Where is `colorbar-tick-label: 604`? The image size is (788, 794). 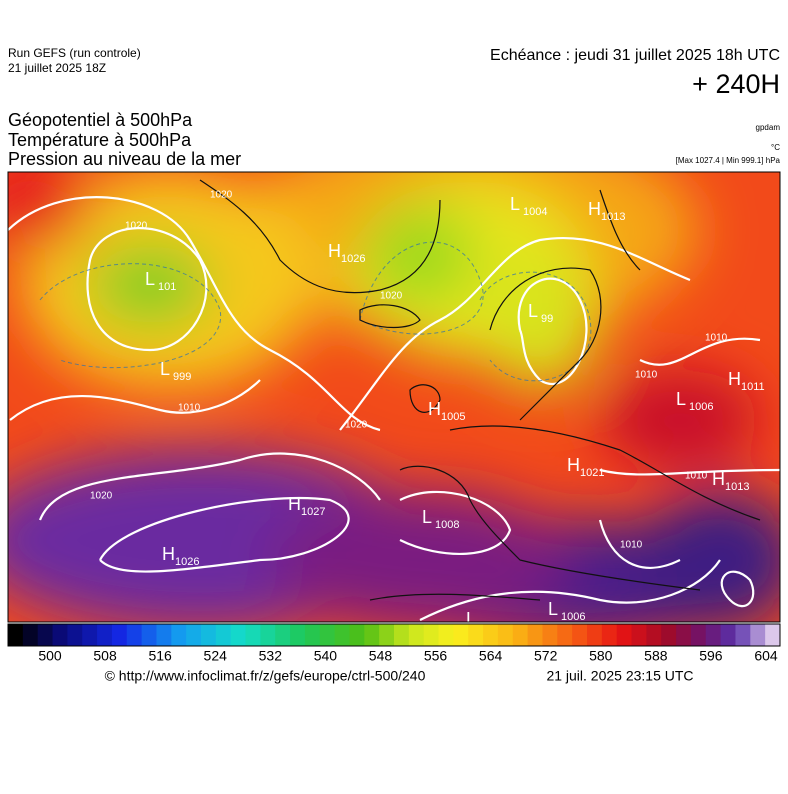
colorbar-tick-label: 604 is located at coordinates (766, 656).